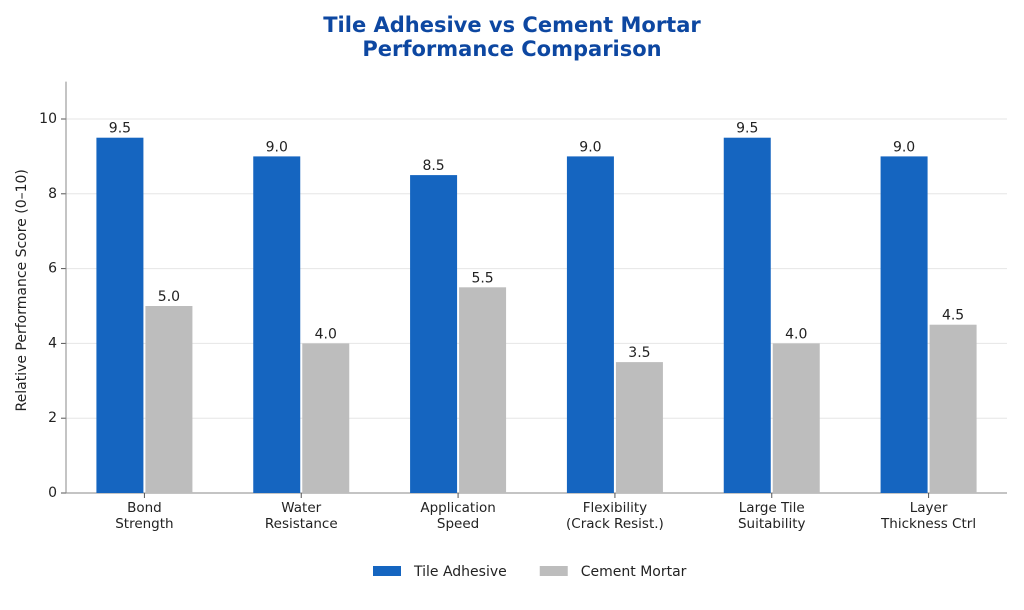 Image resolution: width=1024 pixels, height=610 pixels. Describe the element at coordinates (433, 166) in the screenshot. I see `value-label: 8.5` at that location.